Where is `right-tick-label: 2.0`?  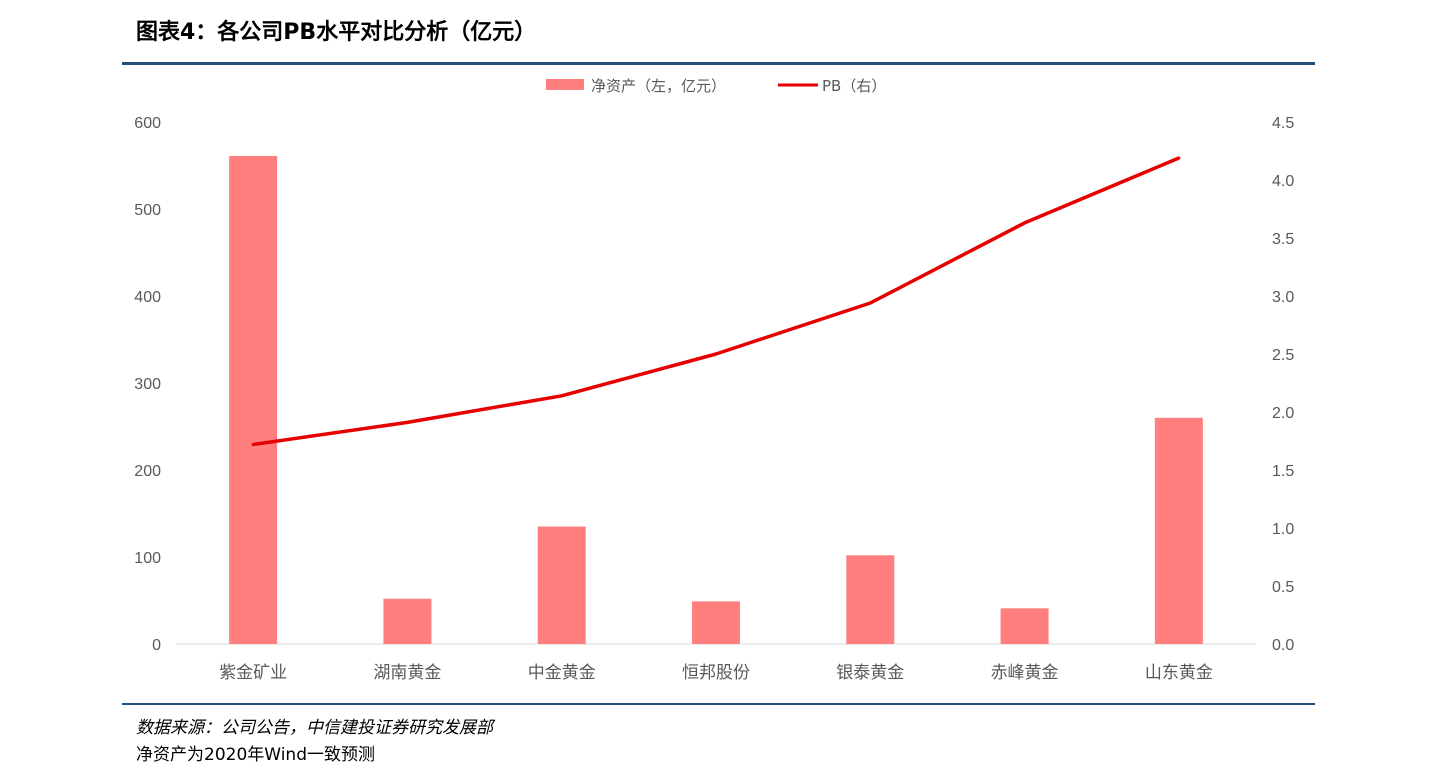
right-tick-label: 2.0 is located at coordinates (1283, 413).